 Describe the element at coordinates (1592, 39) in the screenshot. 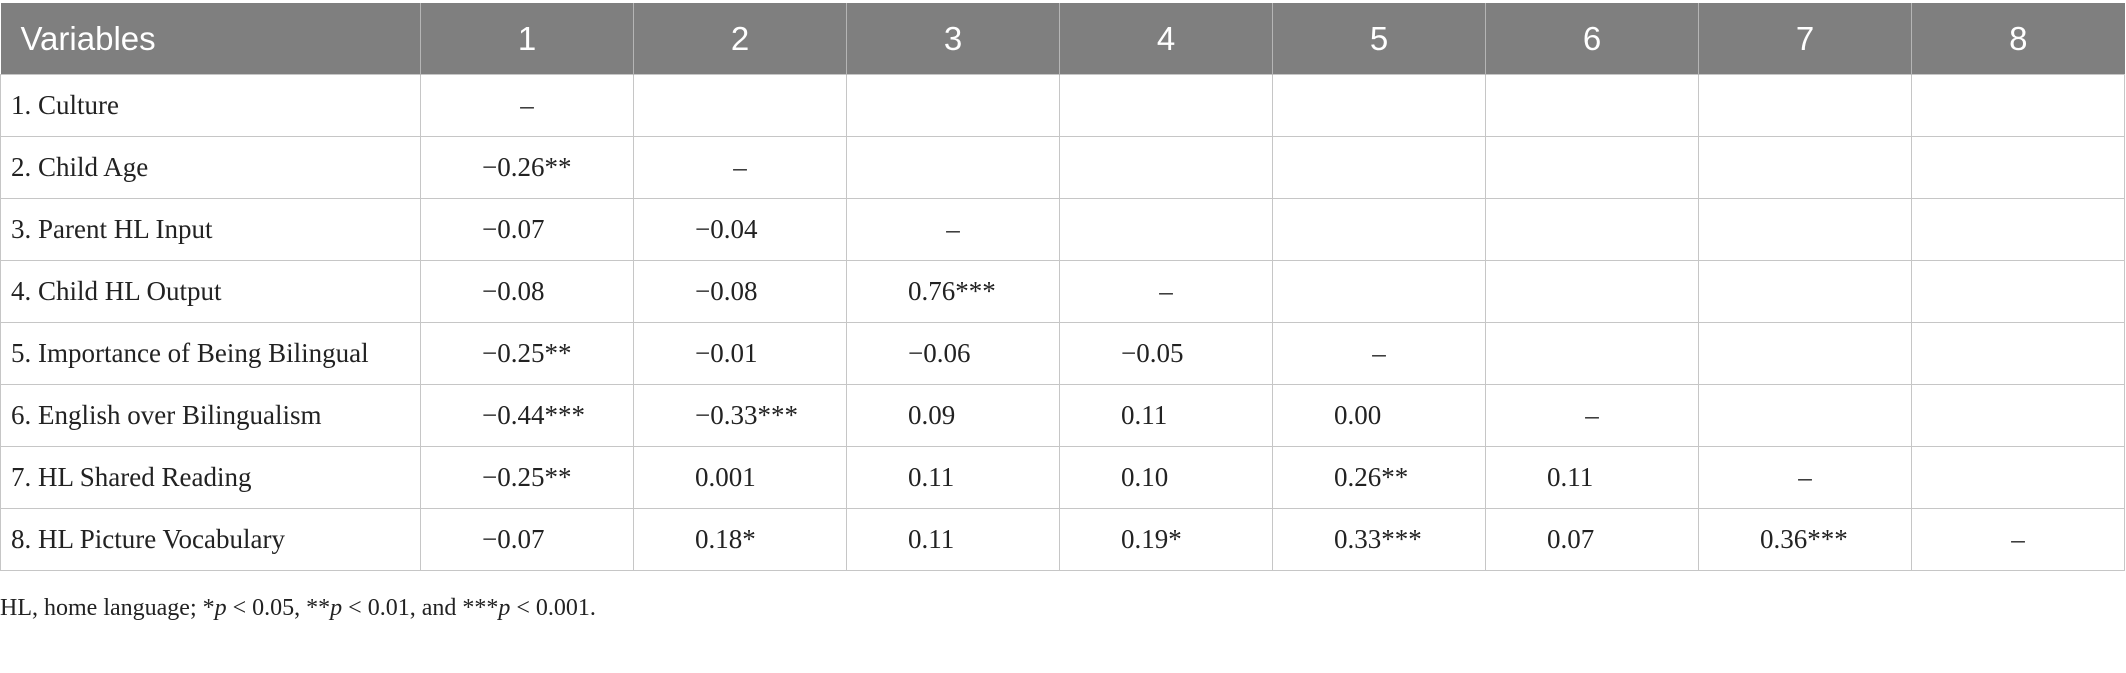

I see `header-cell: 6` at that location.